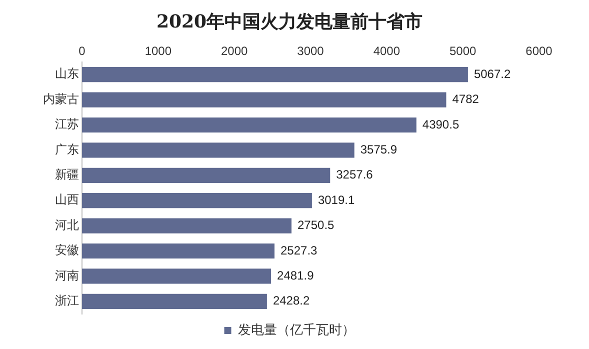 The width and height of the screenshot is (589, 349). What do you see at coordinates (466, 99) in the screenshot?
I see `data-label: 4782` at bounding box center [466, 99].